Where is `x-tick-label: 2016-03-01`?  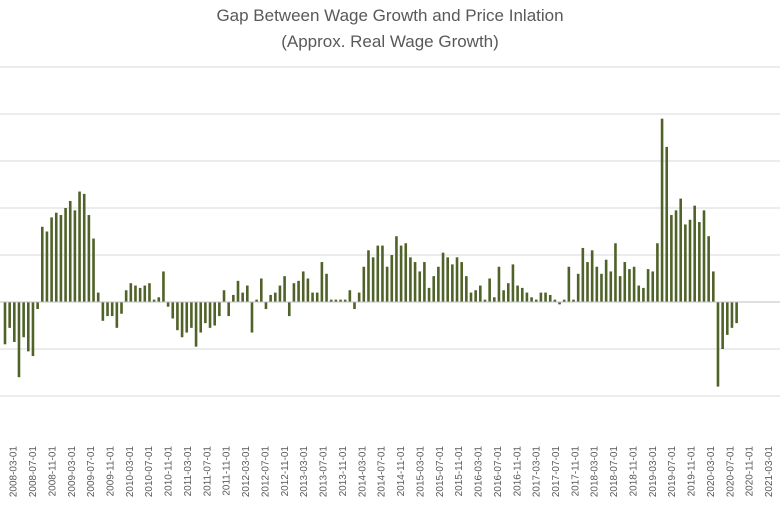
x-tick-label: 2016-03-01 is located at coordinates (479, 472).